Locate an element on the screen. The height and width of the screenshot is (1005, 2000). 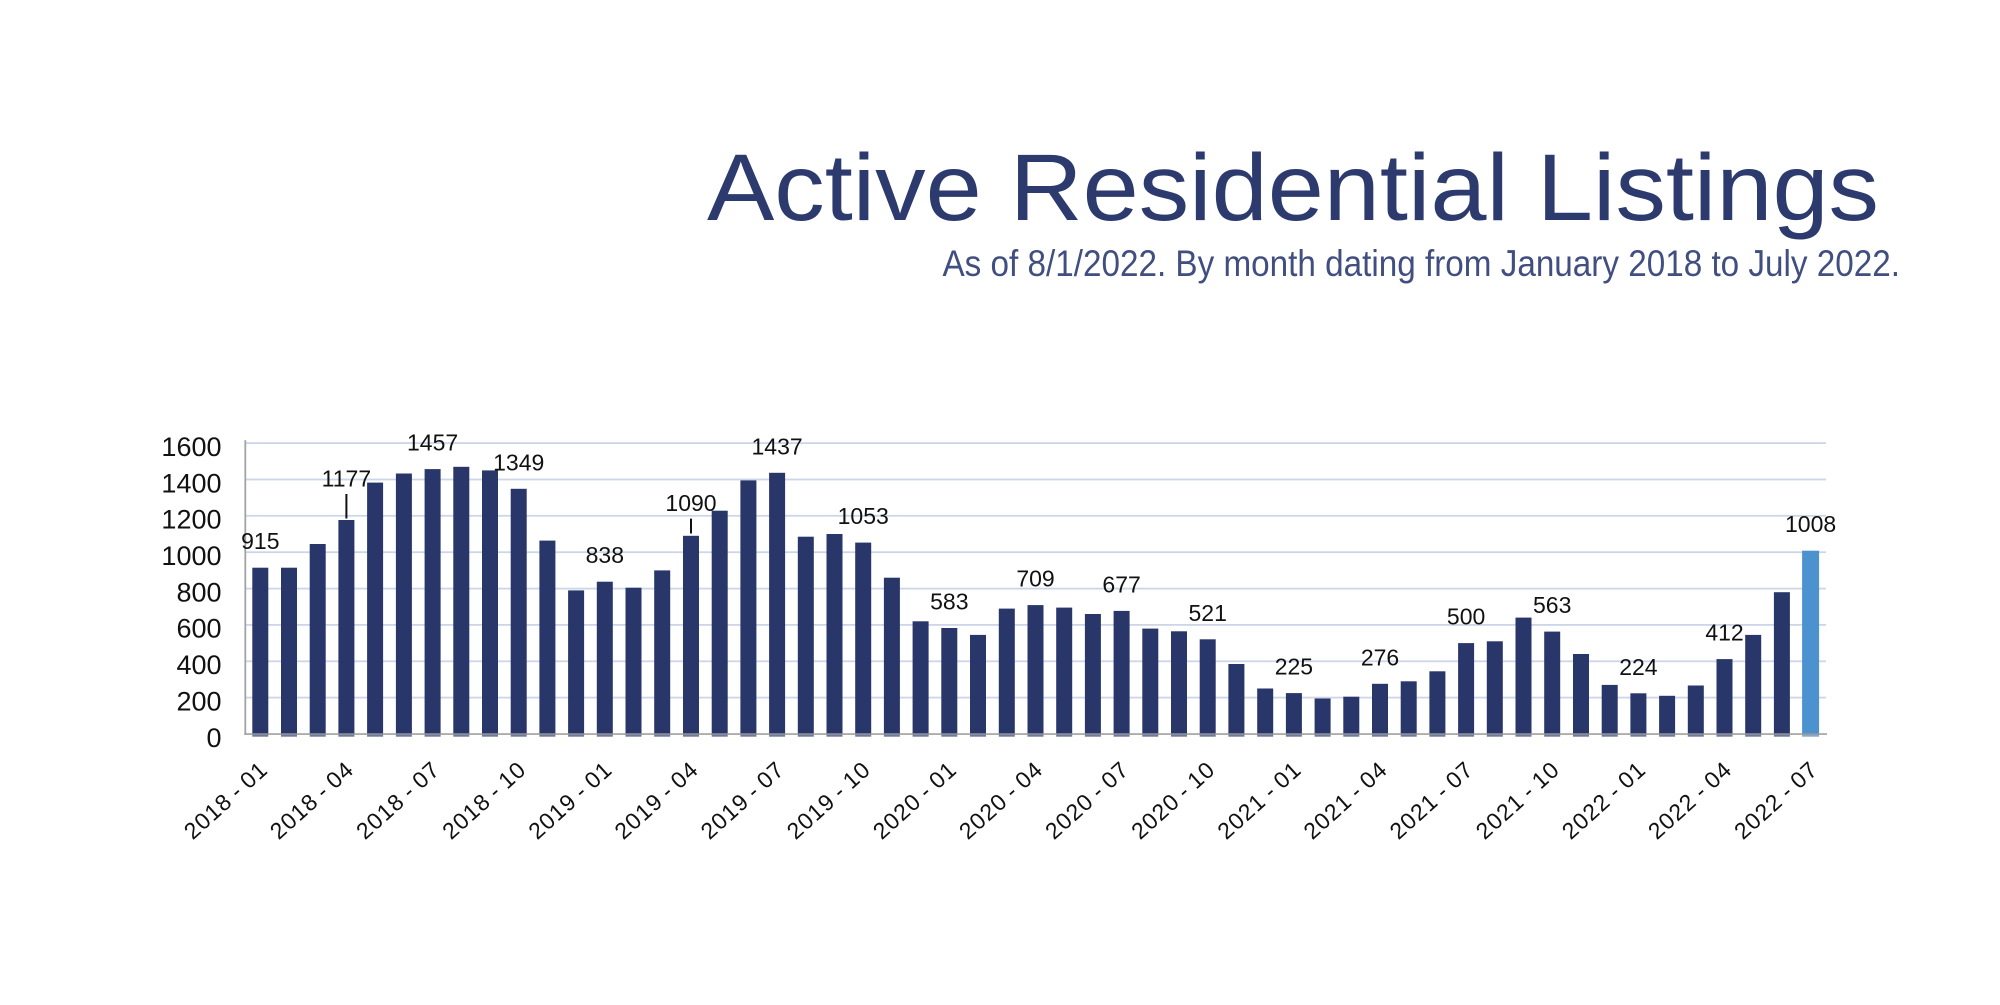
svg-text: 200 is located at coordinates (198, 701).